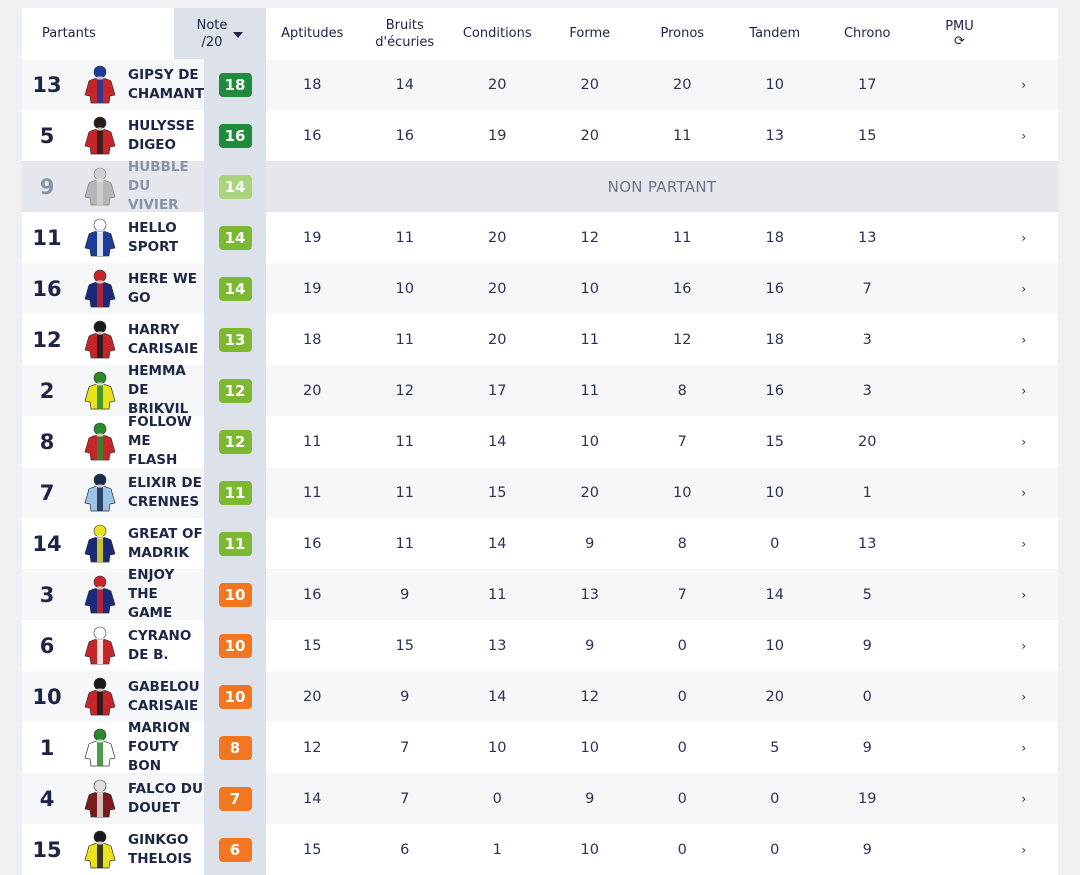 This screenshot has height=875, width=1080. Describe the element at coordinates (235, 594) in the screenshot. I see `note-cell: 10` at that location.